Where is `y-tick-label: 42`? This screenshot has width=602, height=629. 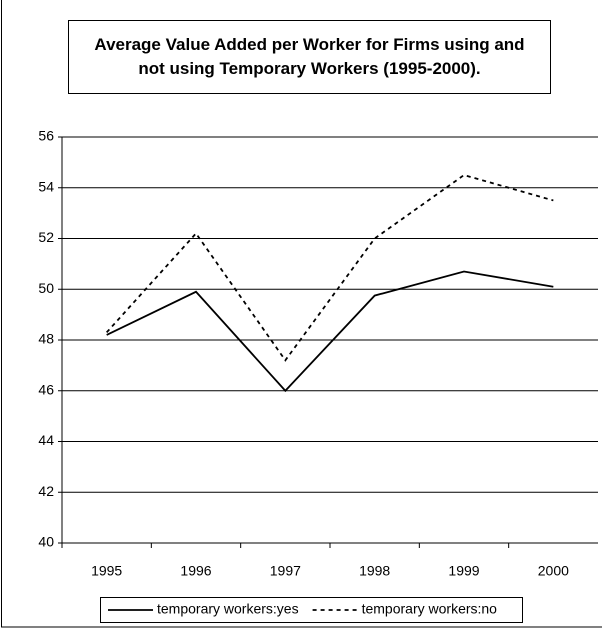
y-tick-label: 42 is located at coordinates (46, 491).